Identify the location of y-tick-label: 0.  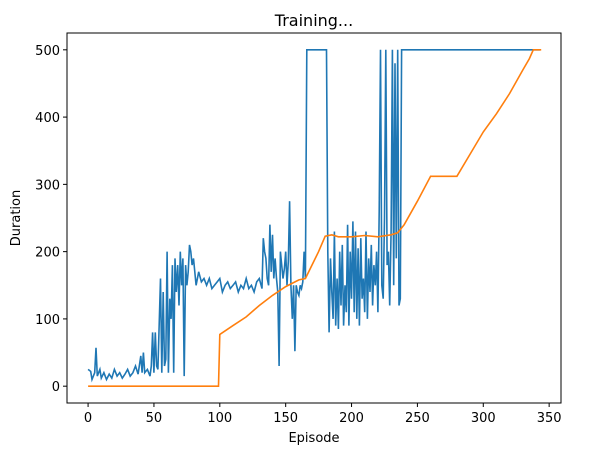
(56, 387).